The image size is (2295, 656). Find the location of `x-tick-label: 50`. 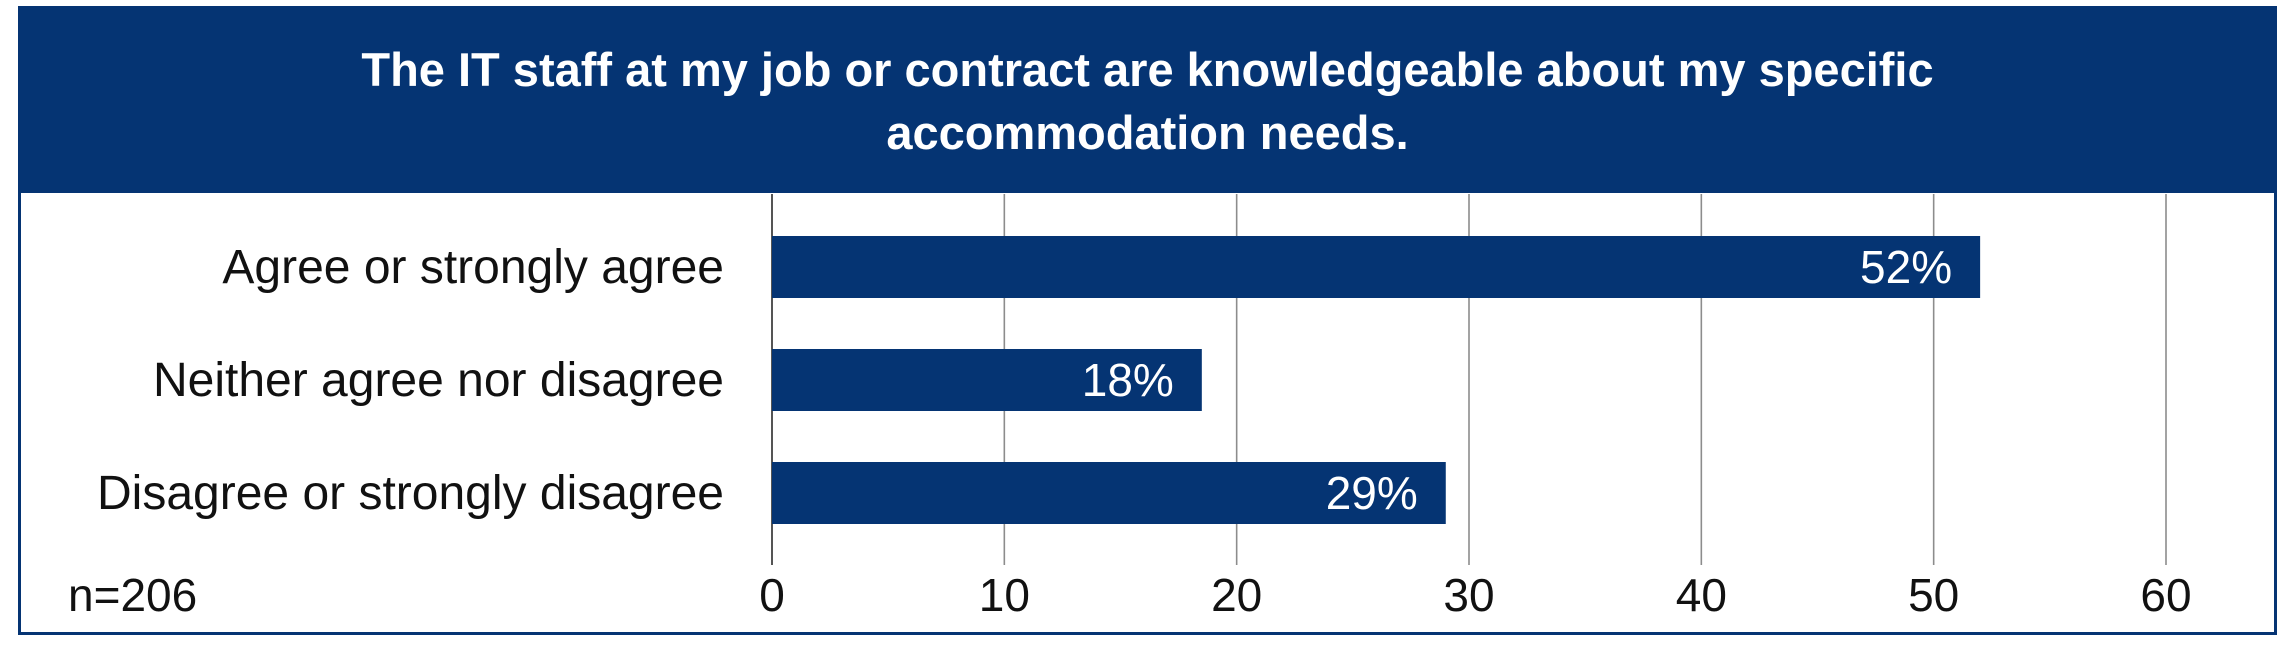

x-tick-label: 50 is located at coordinates (1933, 595).